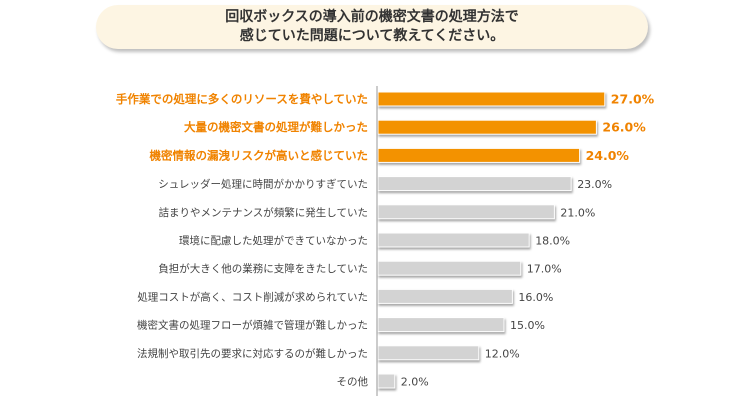  What do you see at coordinates (353, 381) in the screenshot?
I see `category-label: その他` at bounding box center [353, 381].